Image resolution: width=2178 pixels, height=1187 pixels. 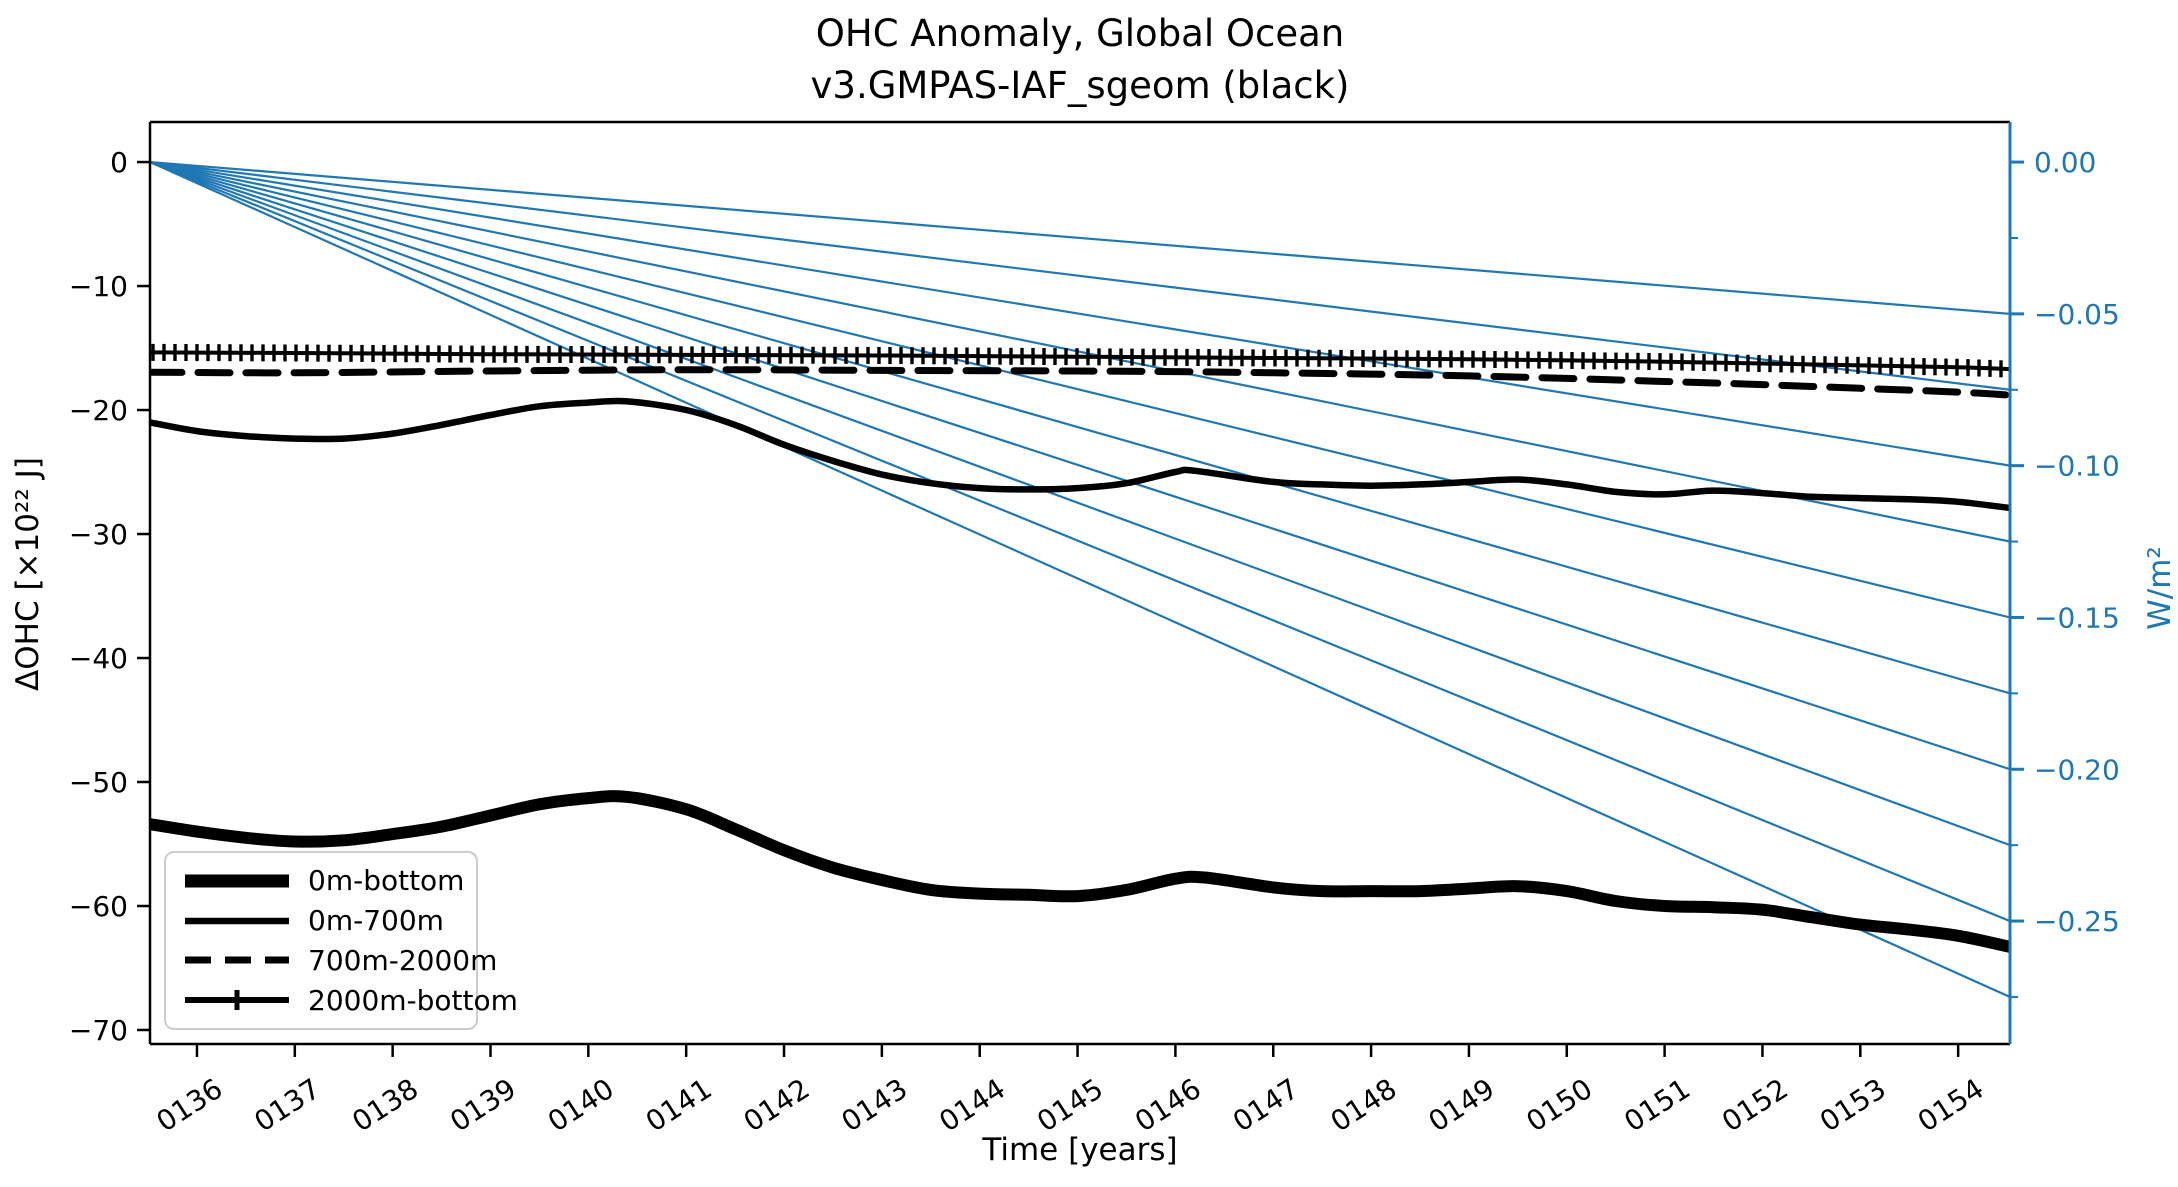 I want to click on x-tick-label: 0148, so click(x=1364, y=1105).